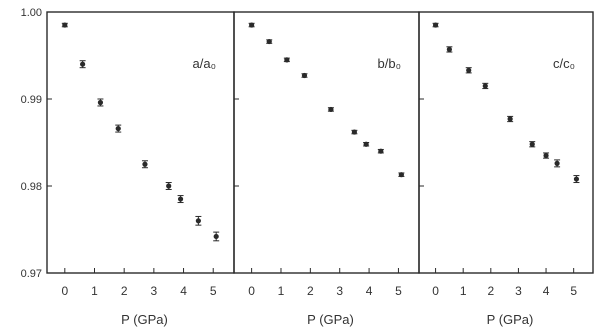  What do you see at coordinates (183, 291) in the screenshot?
I see `panel-1-x-tick-label: 4` at bounding box center [183, 291].